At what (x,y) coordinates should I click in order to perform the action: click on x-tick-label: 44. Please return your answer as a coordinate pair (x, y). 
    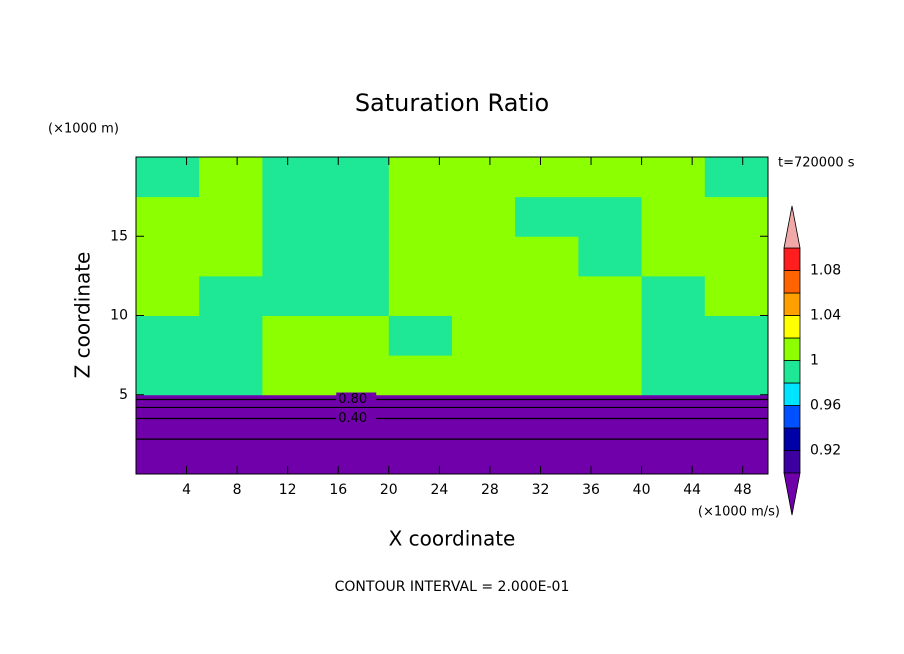
    Looking at the image, I should click on (692, 490).